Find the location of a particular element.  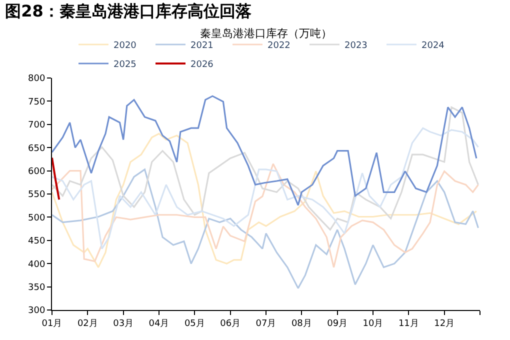

legend-label: 2020 is located at coordinates (125, 46).